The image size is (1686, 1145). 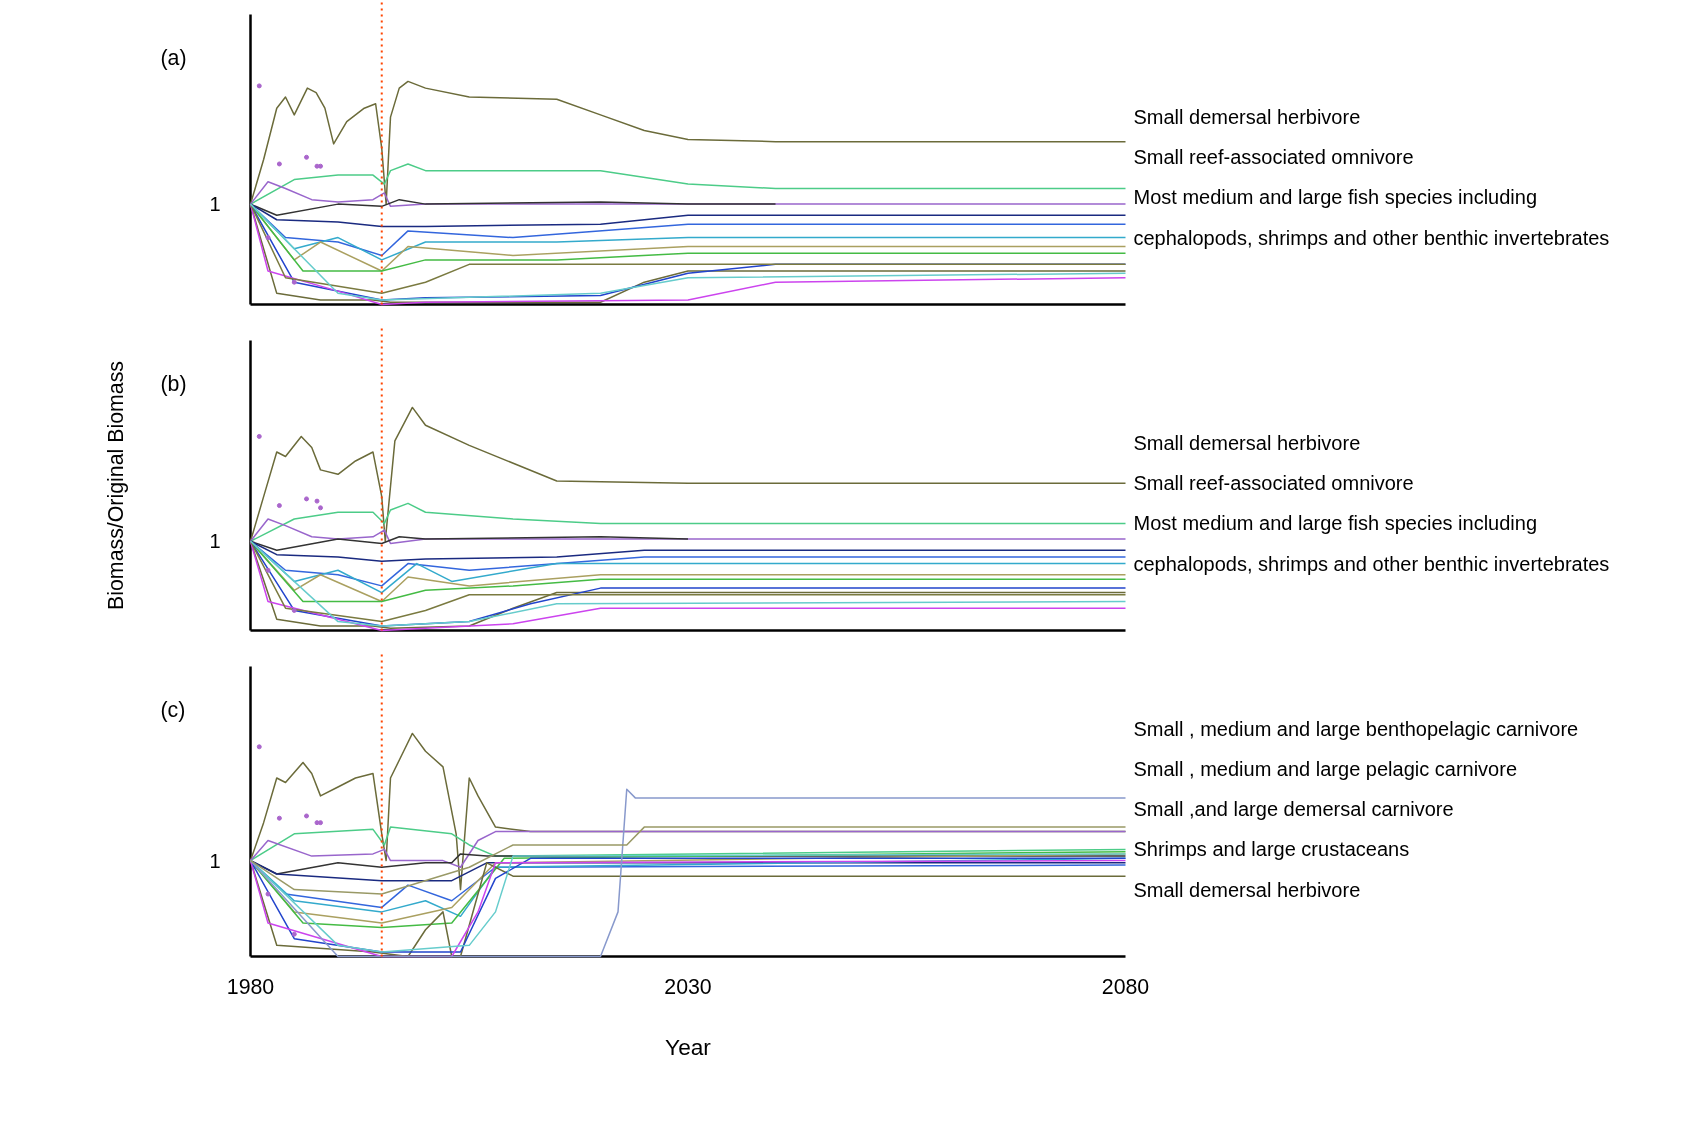 What do you see at coordinates (688, 1046) in the screenshot?
I see `x-axis-title: Year` at bounding box center [688, 1046].